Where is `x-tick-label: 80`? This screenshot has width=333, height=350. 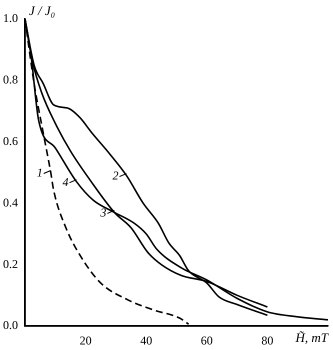
x-tick-label: 80 is located at coordinates (267, 340).